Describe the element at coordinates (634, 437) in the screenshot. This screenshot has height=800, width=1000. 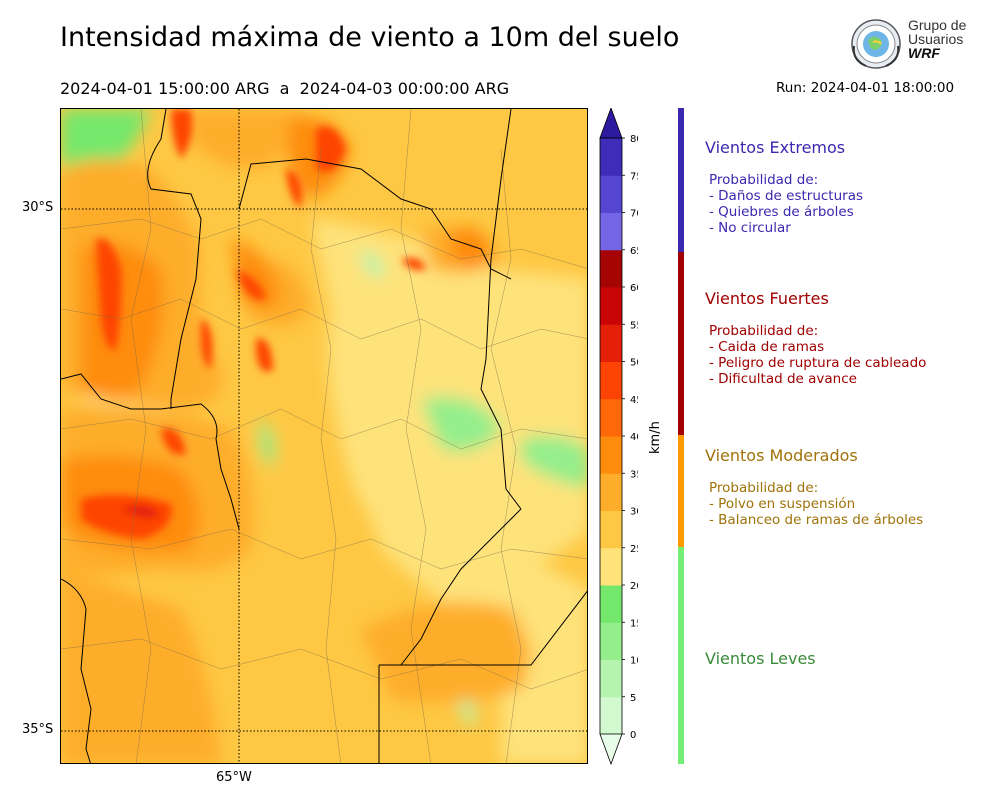
I see `colorbar-tick-label: 40` at that location.